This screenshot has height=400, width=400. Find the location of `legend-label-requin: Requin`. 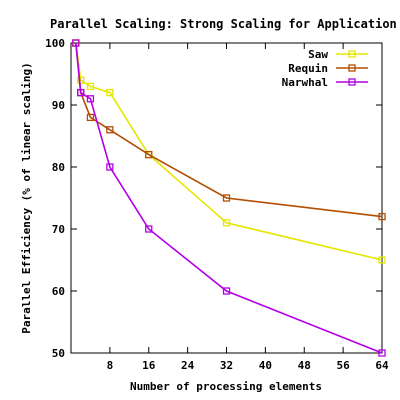

legend-label-requin: Requin is located at coordinates (308, 68).